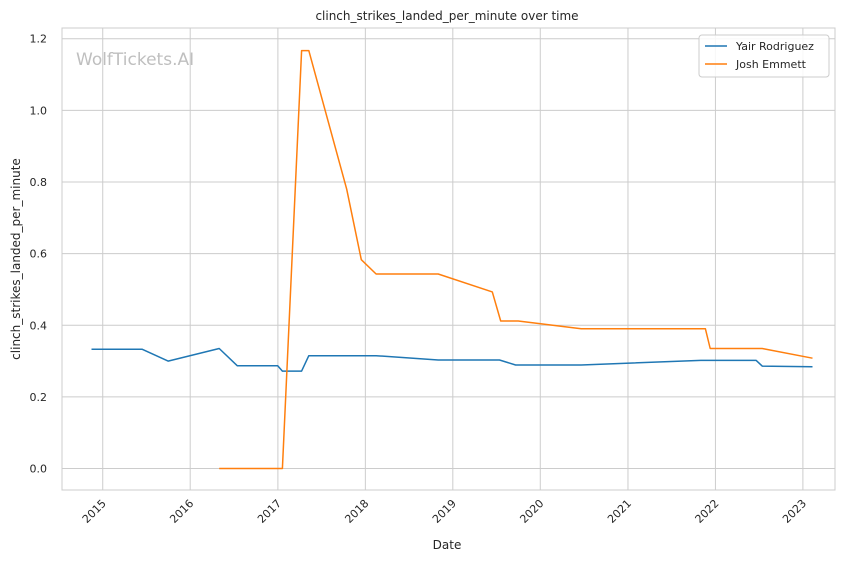 The image size is (844, 561). Describe the element at coordinates (447, 545) in the screenshot. I see `x-axis-title: Date` at that location.